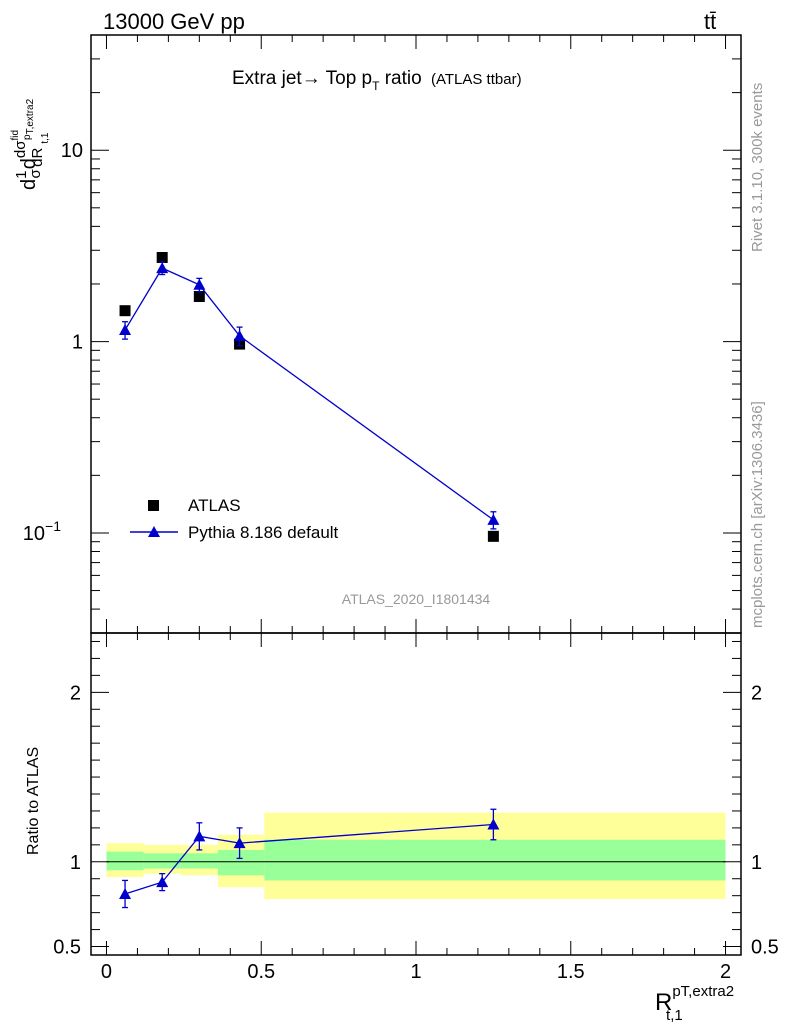 This screenshot has height=1024, width=786. What do you see at coordinates (725, 972) in the screenshot?
I see `x-tick-label: 2` at bounding box center [725, 972].